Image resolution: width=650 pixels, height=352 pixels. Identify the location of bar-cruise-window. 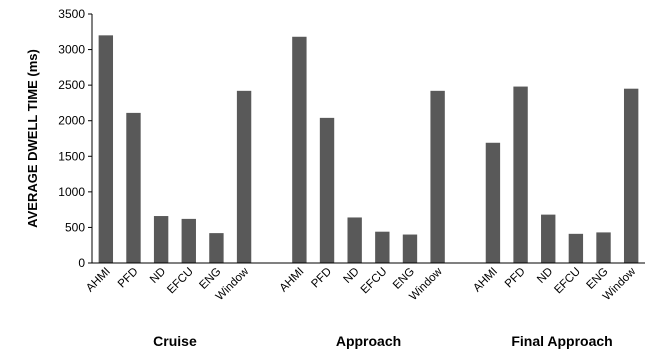
(244, 176).